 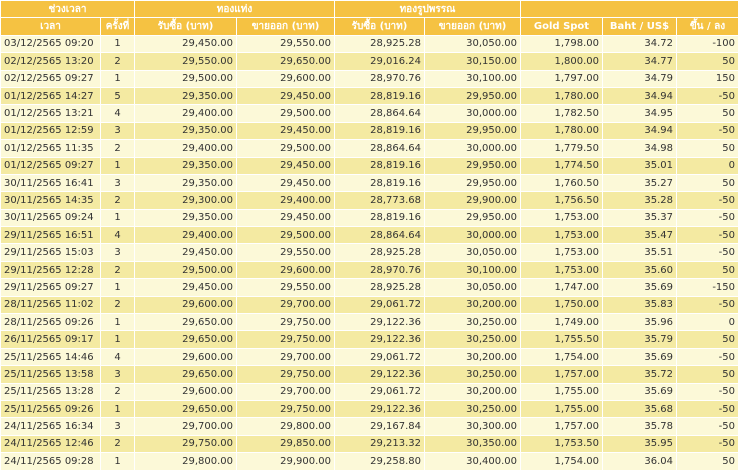 What do you see at coordinates (51, 356) in the screenshot?
I see `cell-time: 25/11/2565 14:46` at bounding box center [51, 356].